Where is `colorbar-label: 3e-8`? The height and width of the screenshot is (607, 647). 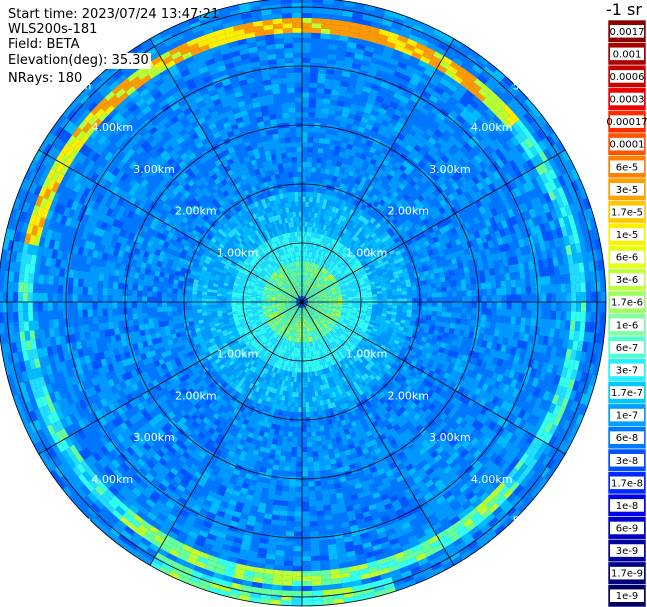 colorbar-label: 3e-8 is located at coordinates (627, 461).